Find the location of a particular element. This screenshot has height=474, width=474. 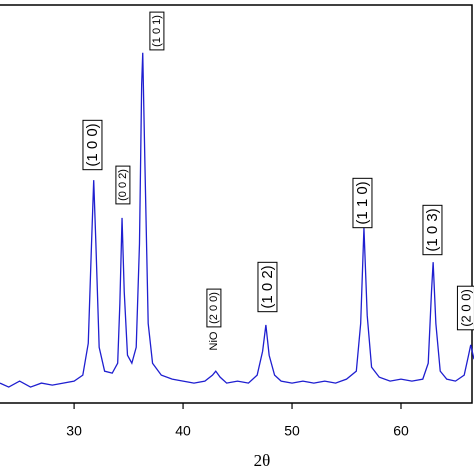

peak-annotation: (1 0 3) is located at coordinates (432, 230).